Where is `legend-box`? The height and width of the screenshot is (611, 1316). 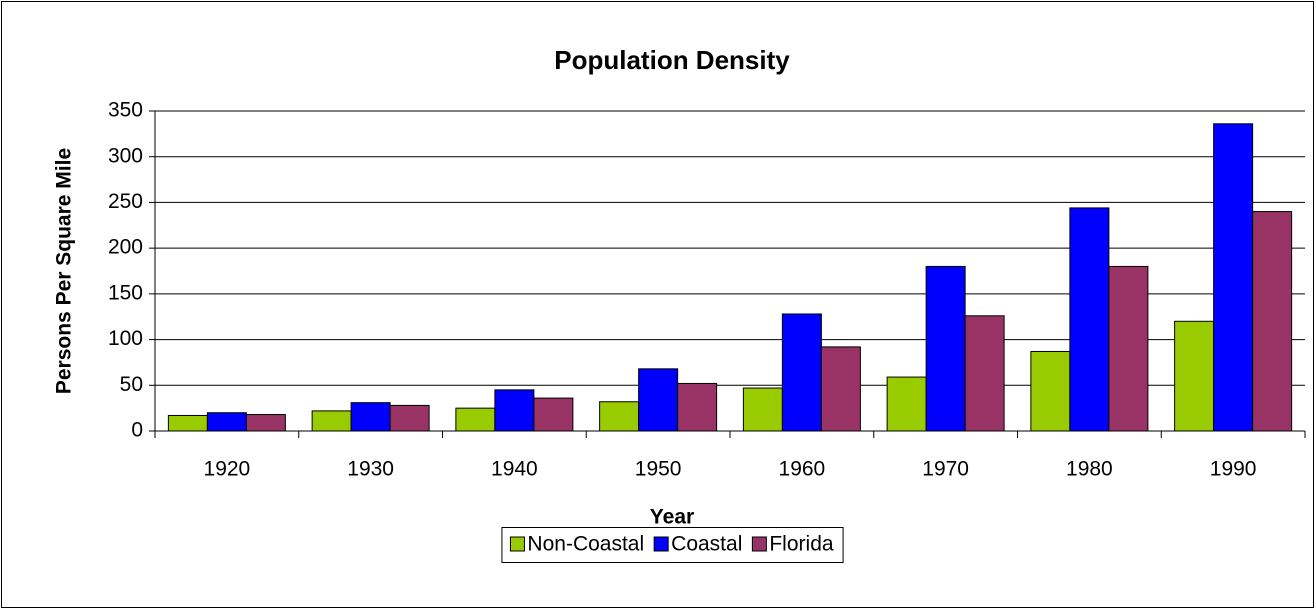 legend-box is located at coordinates (672, 545).